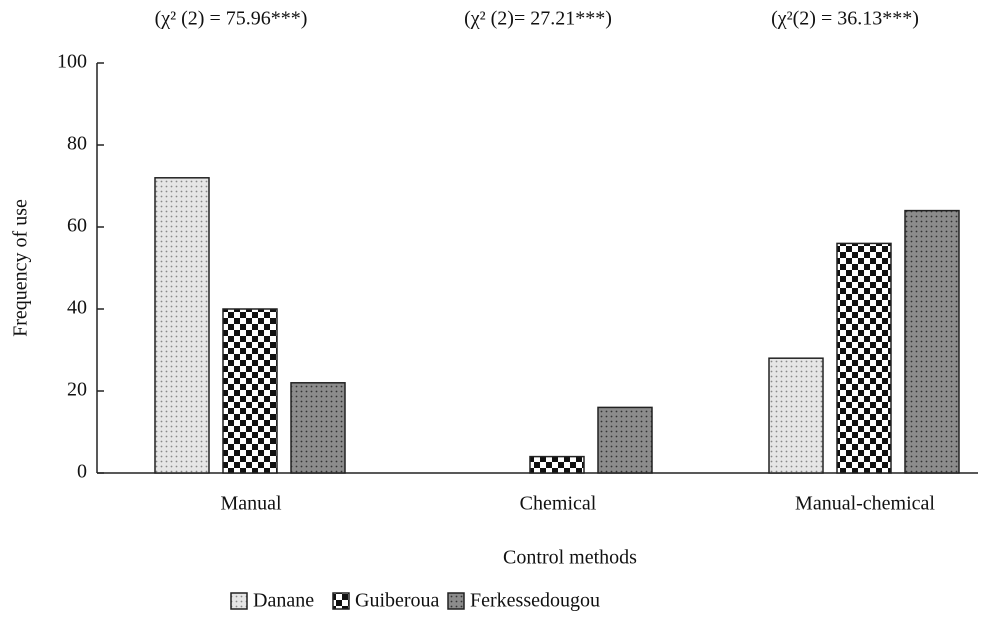  Describe the element at coordinates (535, 601) in the screenshot. I see `legend-label: Ferkessedougou` at that location.